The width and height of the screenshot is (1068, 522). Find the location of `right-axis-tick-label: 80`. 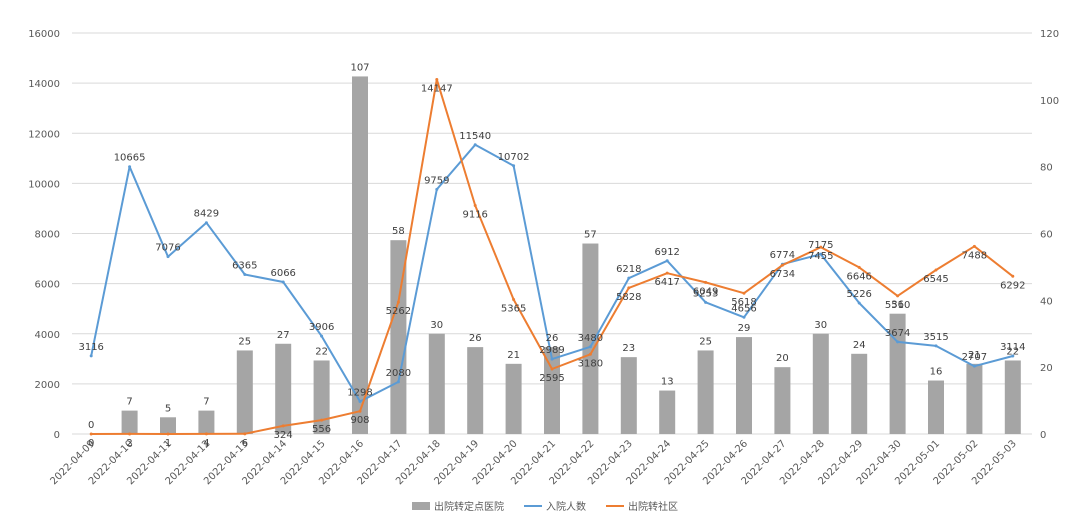

right-axis-tick-label: 80 is located at coordinates (1046, 168).